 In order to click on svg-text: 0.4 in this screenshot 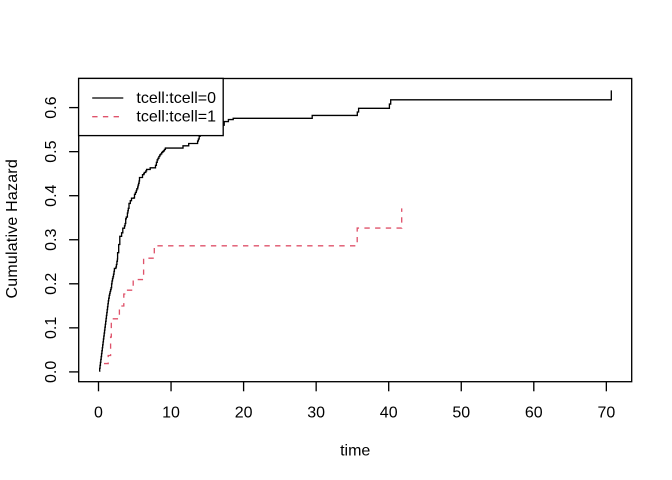, I will do `click(51, 195)`.